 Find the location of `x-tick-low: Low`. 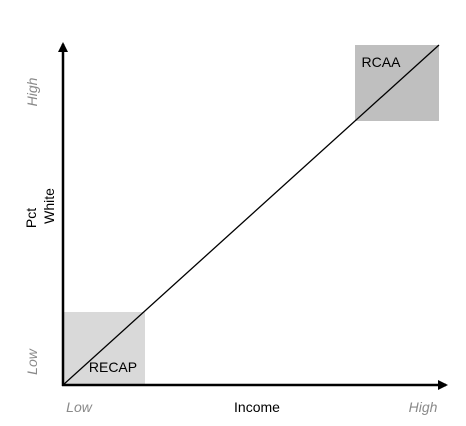

x-tick-low: Low is located at coordinates (79, 407).